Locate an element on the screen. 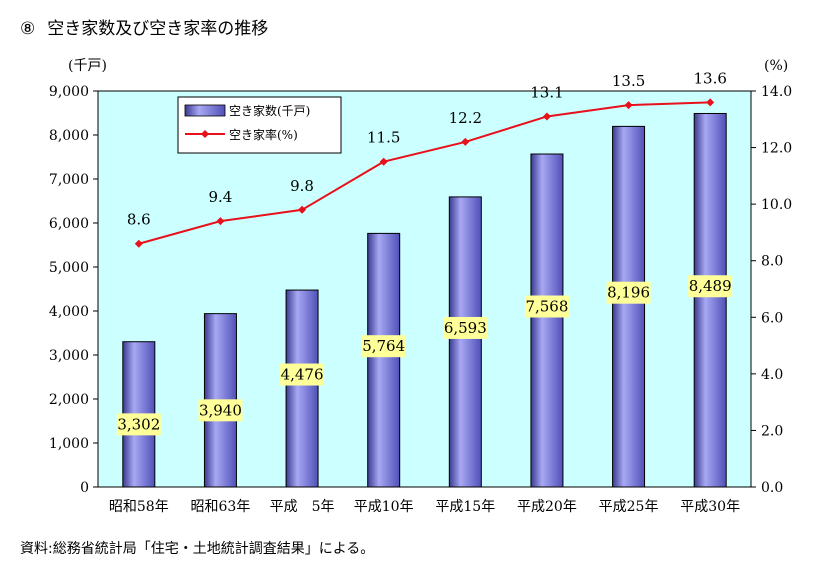 The width and height of the screenshot is (828, 569). line-value-label: 9.4 is located at coordinates (221, 197).